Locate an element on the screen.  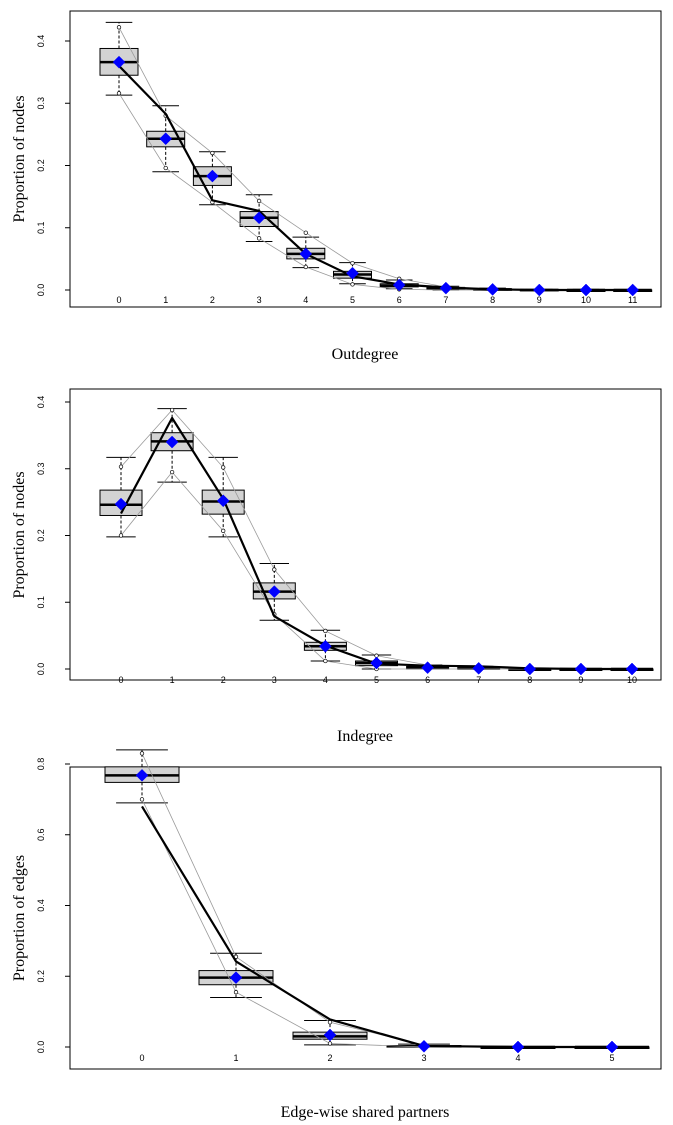
y-axis-title: Proportion of edges is located at coordinates (19, 918).